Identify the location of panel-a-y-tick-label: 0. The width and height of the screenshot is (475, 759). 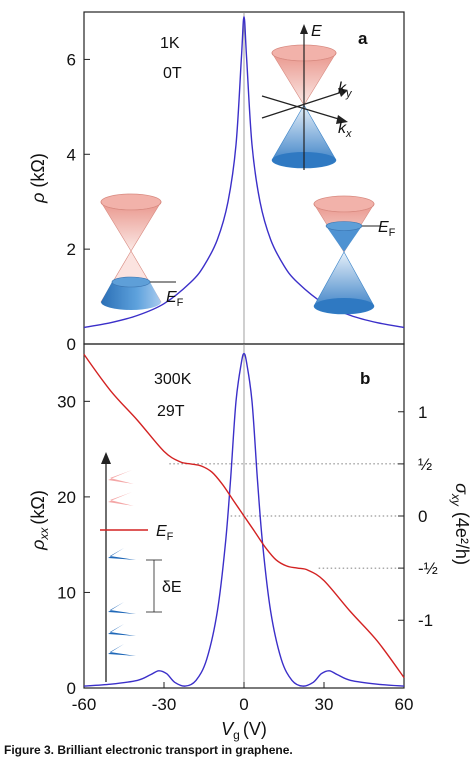
(71, 344).